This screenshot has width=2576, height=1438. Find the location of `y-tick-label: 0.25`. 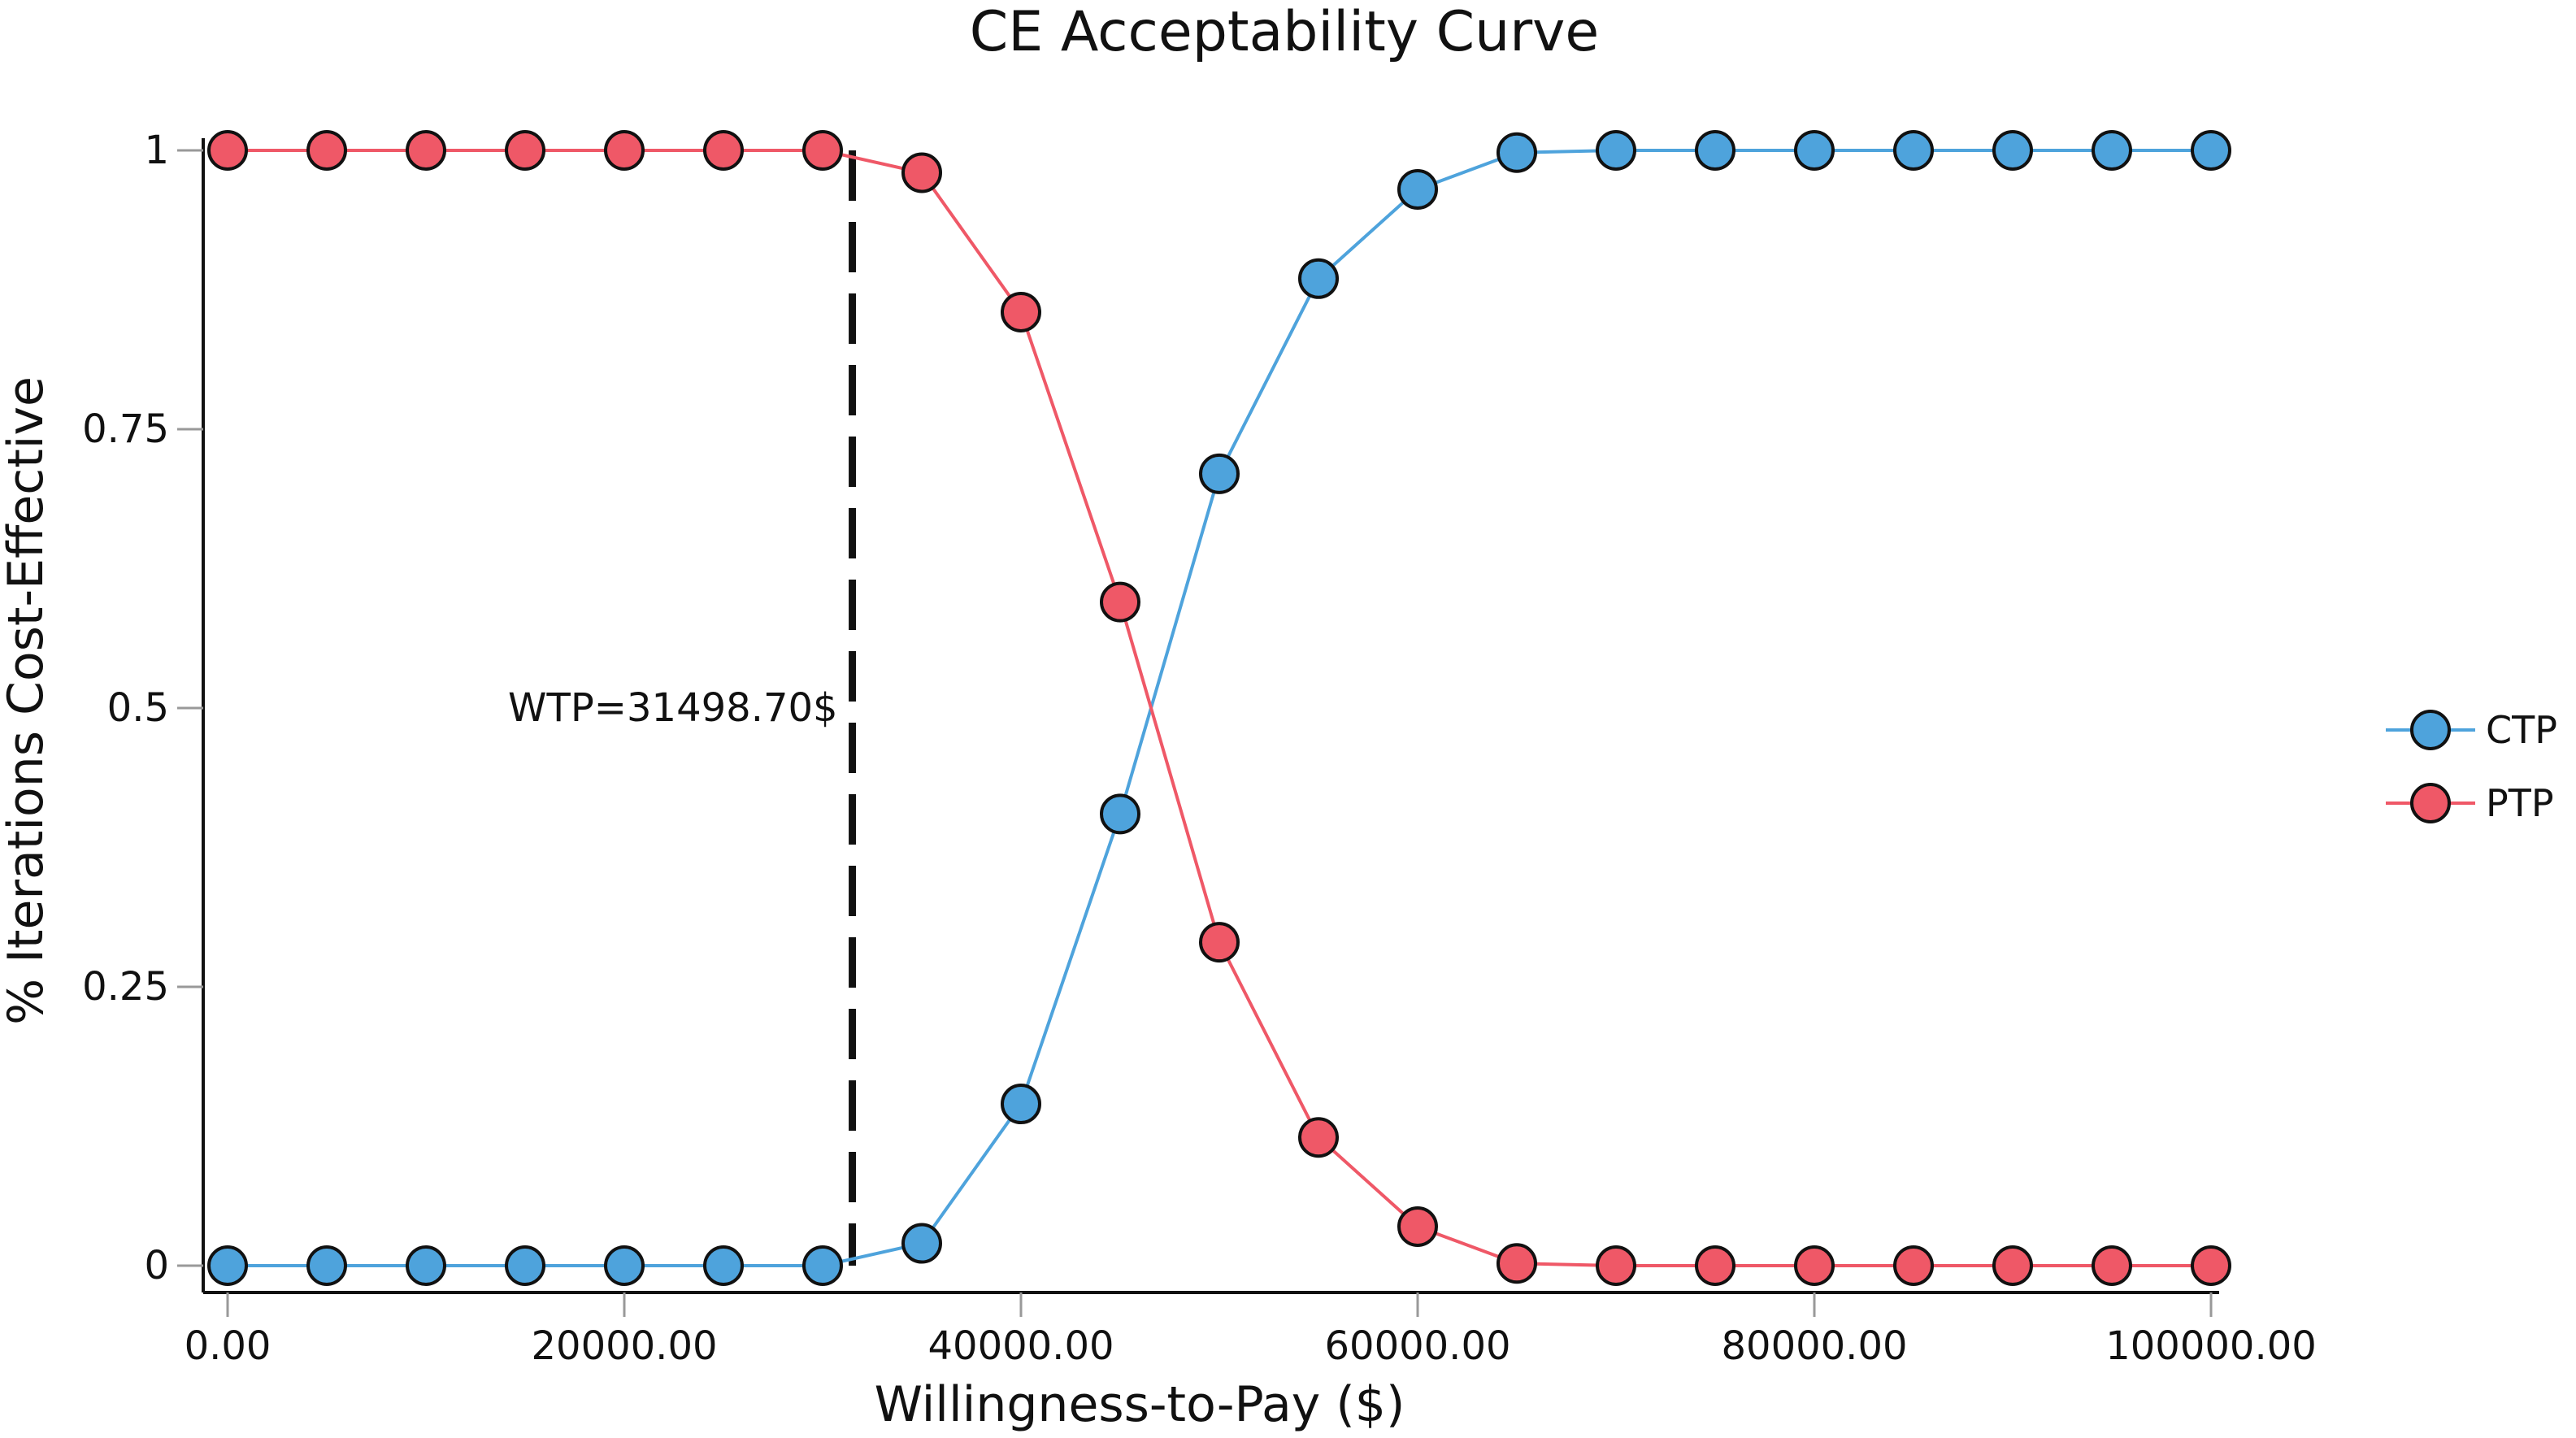

y-tick-label: 0.25 is located at coordinates (125, 987).